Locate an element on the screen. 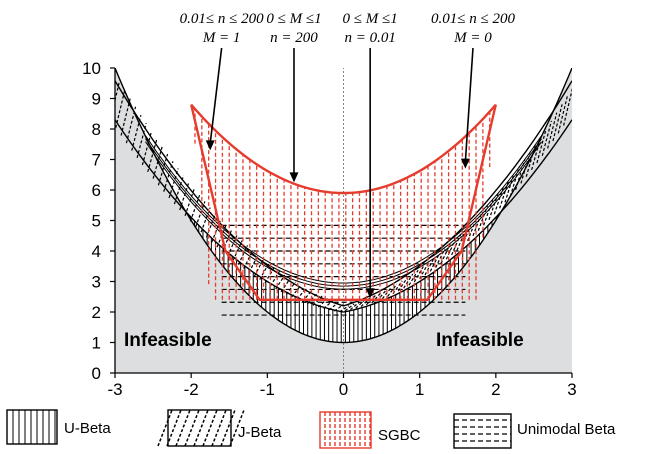 This screenshot has width=649, height=454. annotation-0: 0.01≤ n ≤ 200 M = 1 is located at coordinates (222, 81).